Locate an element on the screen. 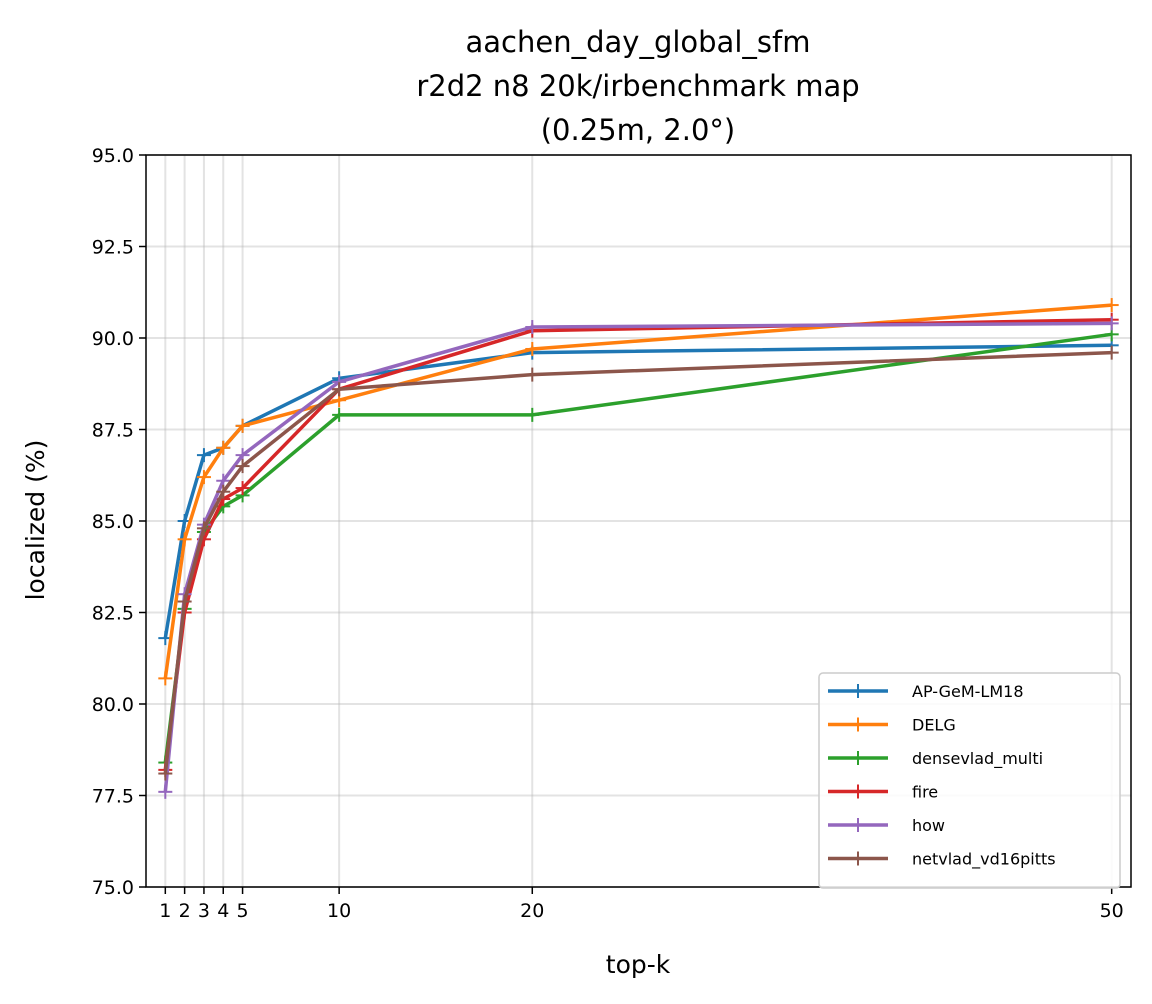 The height and width of the screenshot is (1004, 1152). y-axis-label: localized (%) is located at coordinates (35, 520).